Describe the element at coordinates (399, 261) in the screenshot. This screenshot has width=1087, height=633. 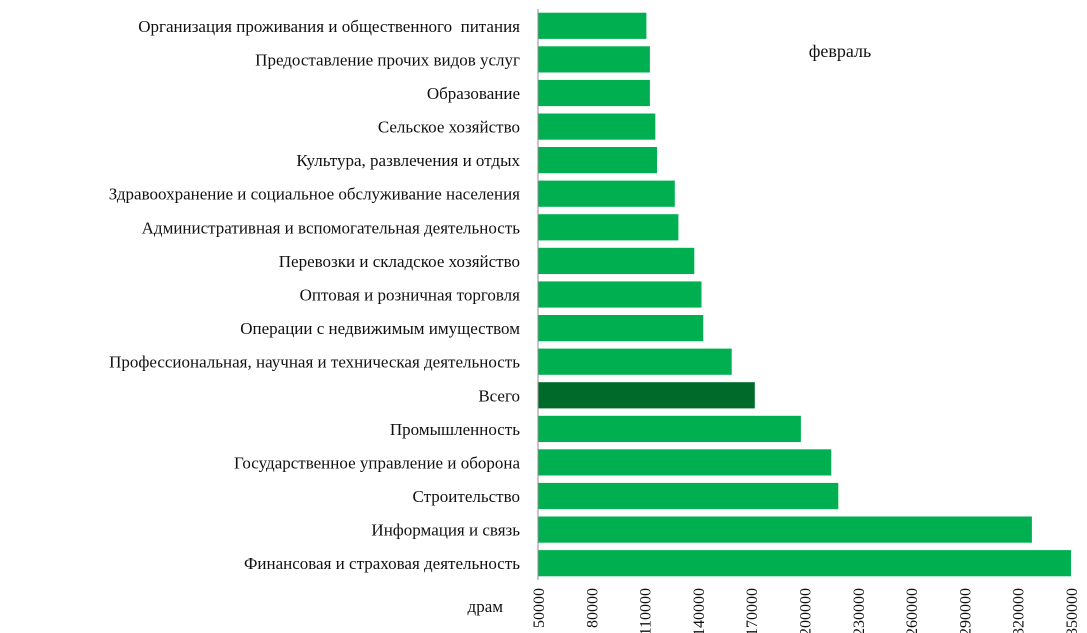
I see `category-label-8: Перевозки и складское хозяйство` at that location.